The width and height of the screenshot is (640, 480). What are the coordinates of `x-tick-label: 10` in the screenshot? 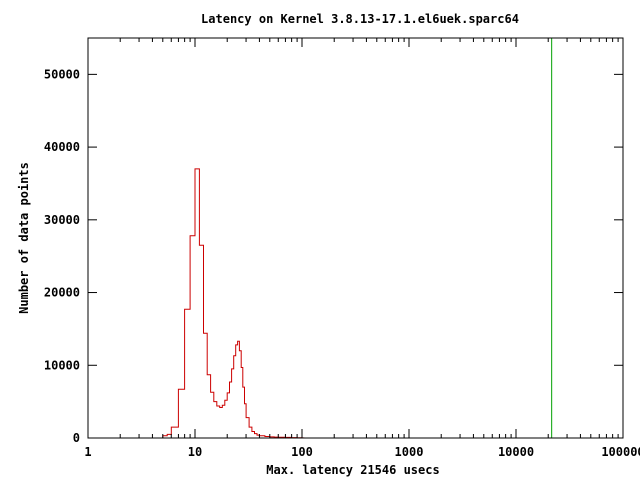 It's located at (195, 452).